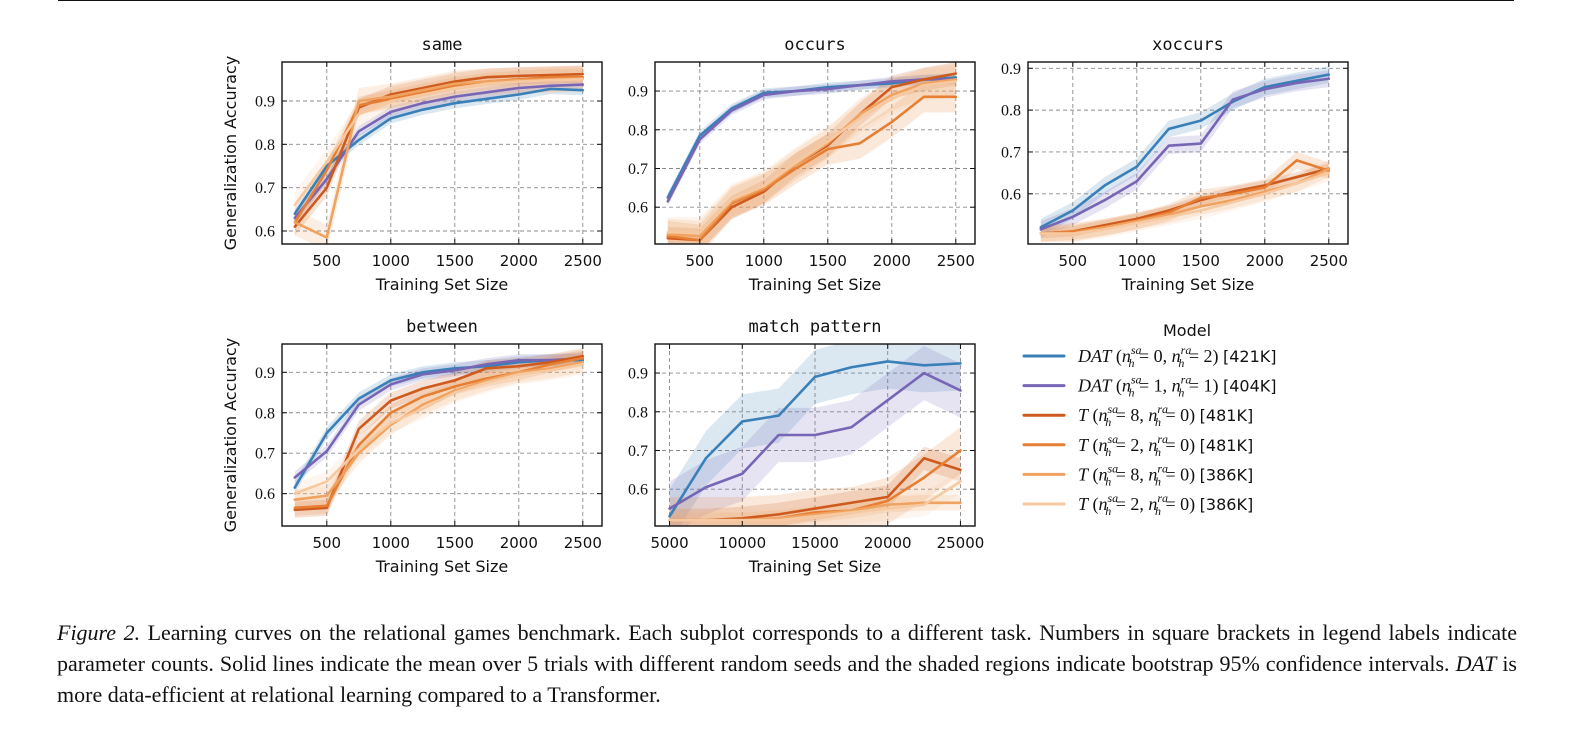  What do you see at coordinates (1227, 504) in the screenshot?
I see `legend-count: [386K]` at bounding box center [1227, 504].